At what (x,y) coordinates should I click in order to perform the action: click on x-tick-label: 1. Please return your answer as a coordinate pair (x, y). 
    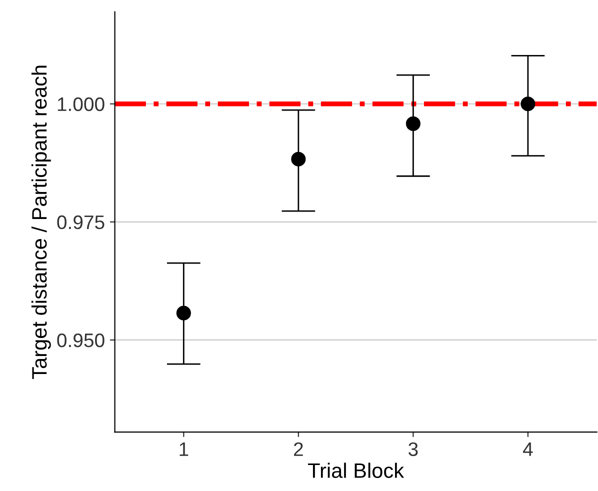
    Looking at the image, I should click on (184, 449).